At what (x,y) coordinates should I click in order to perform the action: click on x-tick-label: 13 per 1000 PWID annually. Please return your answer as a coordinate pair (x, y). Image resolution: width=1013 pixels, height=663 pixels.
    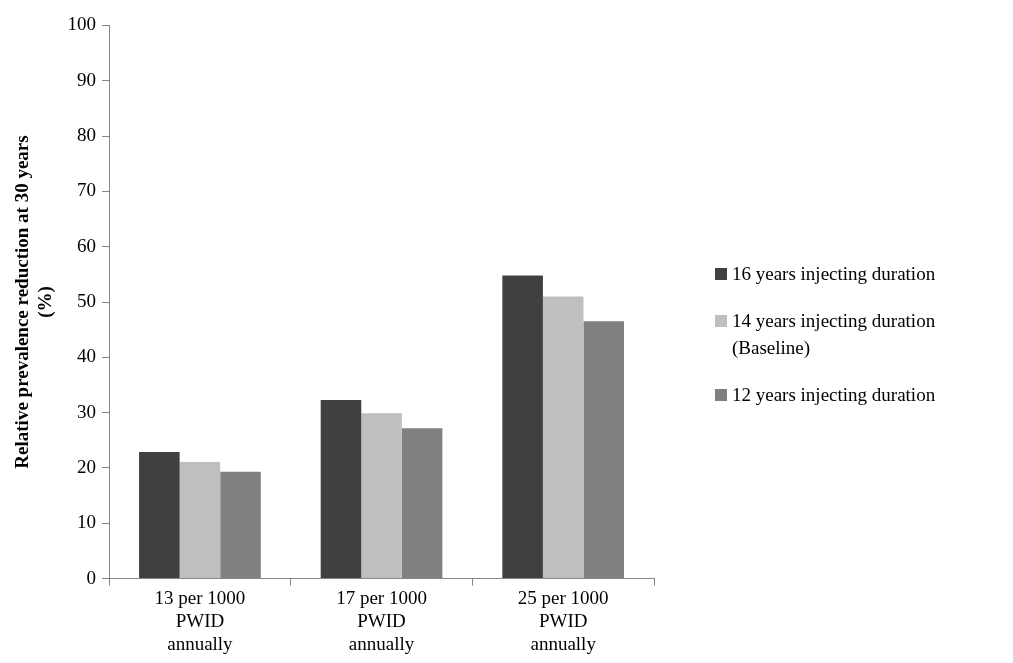
    Looking at the image, I should click on (200, 620).